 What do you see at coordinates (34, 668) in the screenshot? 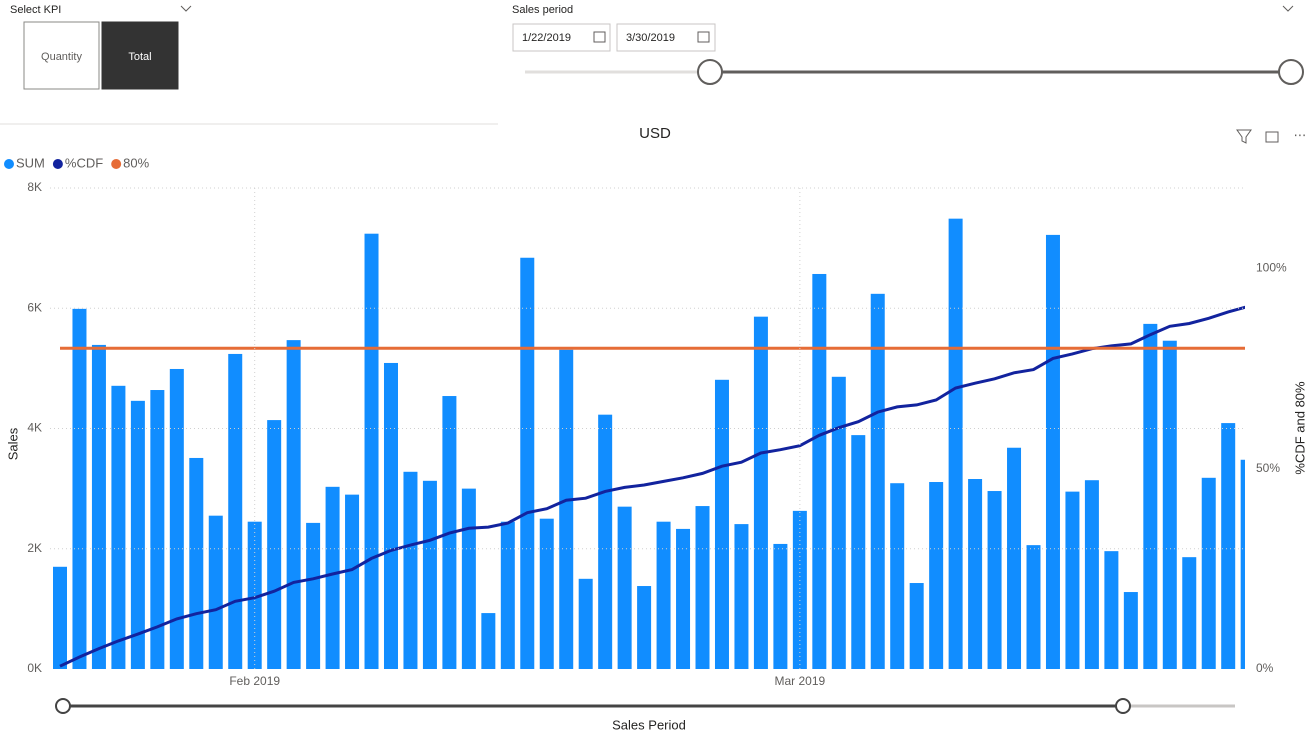
I see `y-tick-label: 0K` at bounding box center [34, 668].